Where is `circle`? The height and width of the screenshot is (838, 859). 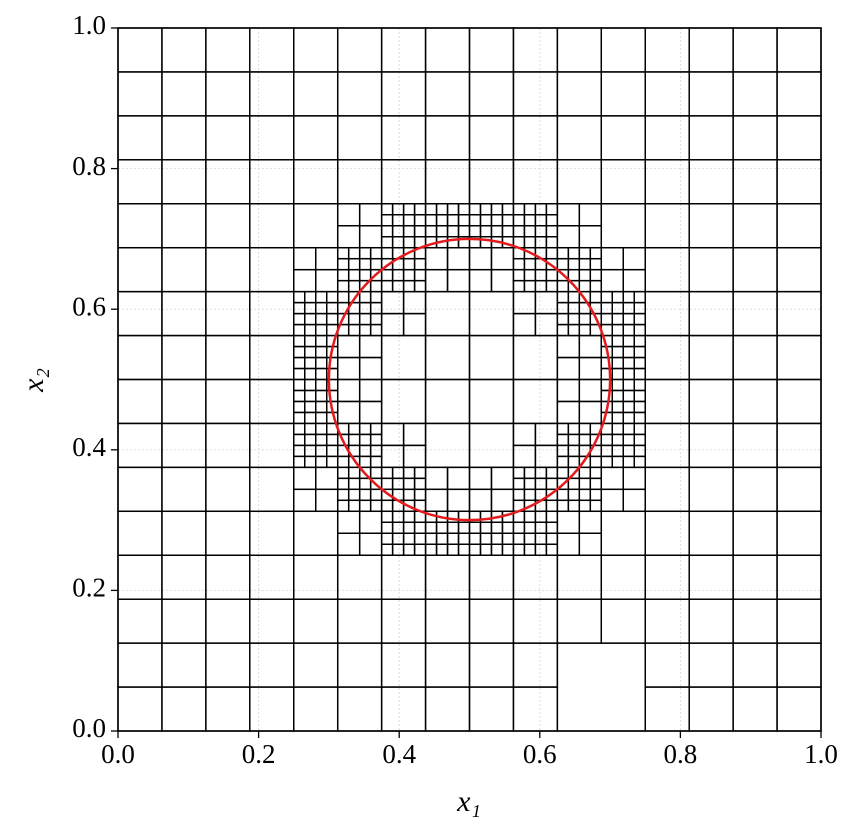
circle is located at coordinates (469, 379).